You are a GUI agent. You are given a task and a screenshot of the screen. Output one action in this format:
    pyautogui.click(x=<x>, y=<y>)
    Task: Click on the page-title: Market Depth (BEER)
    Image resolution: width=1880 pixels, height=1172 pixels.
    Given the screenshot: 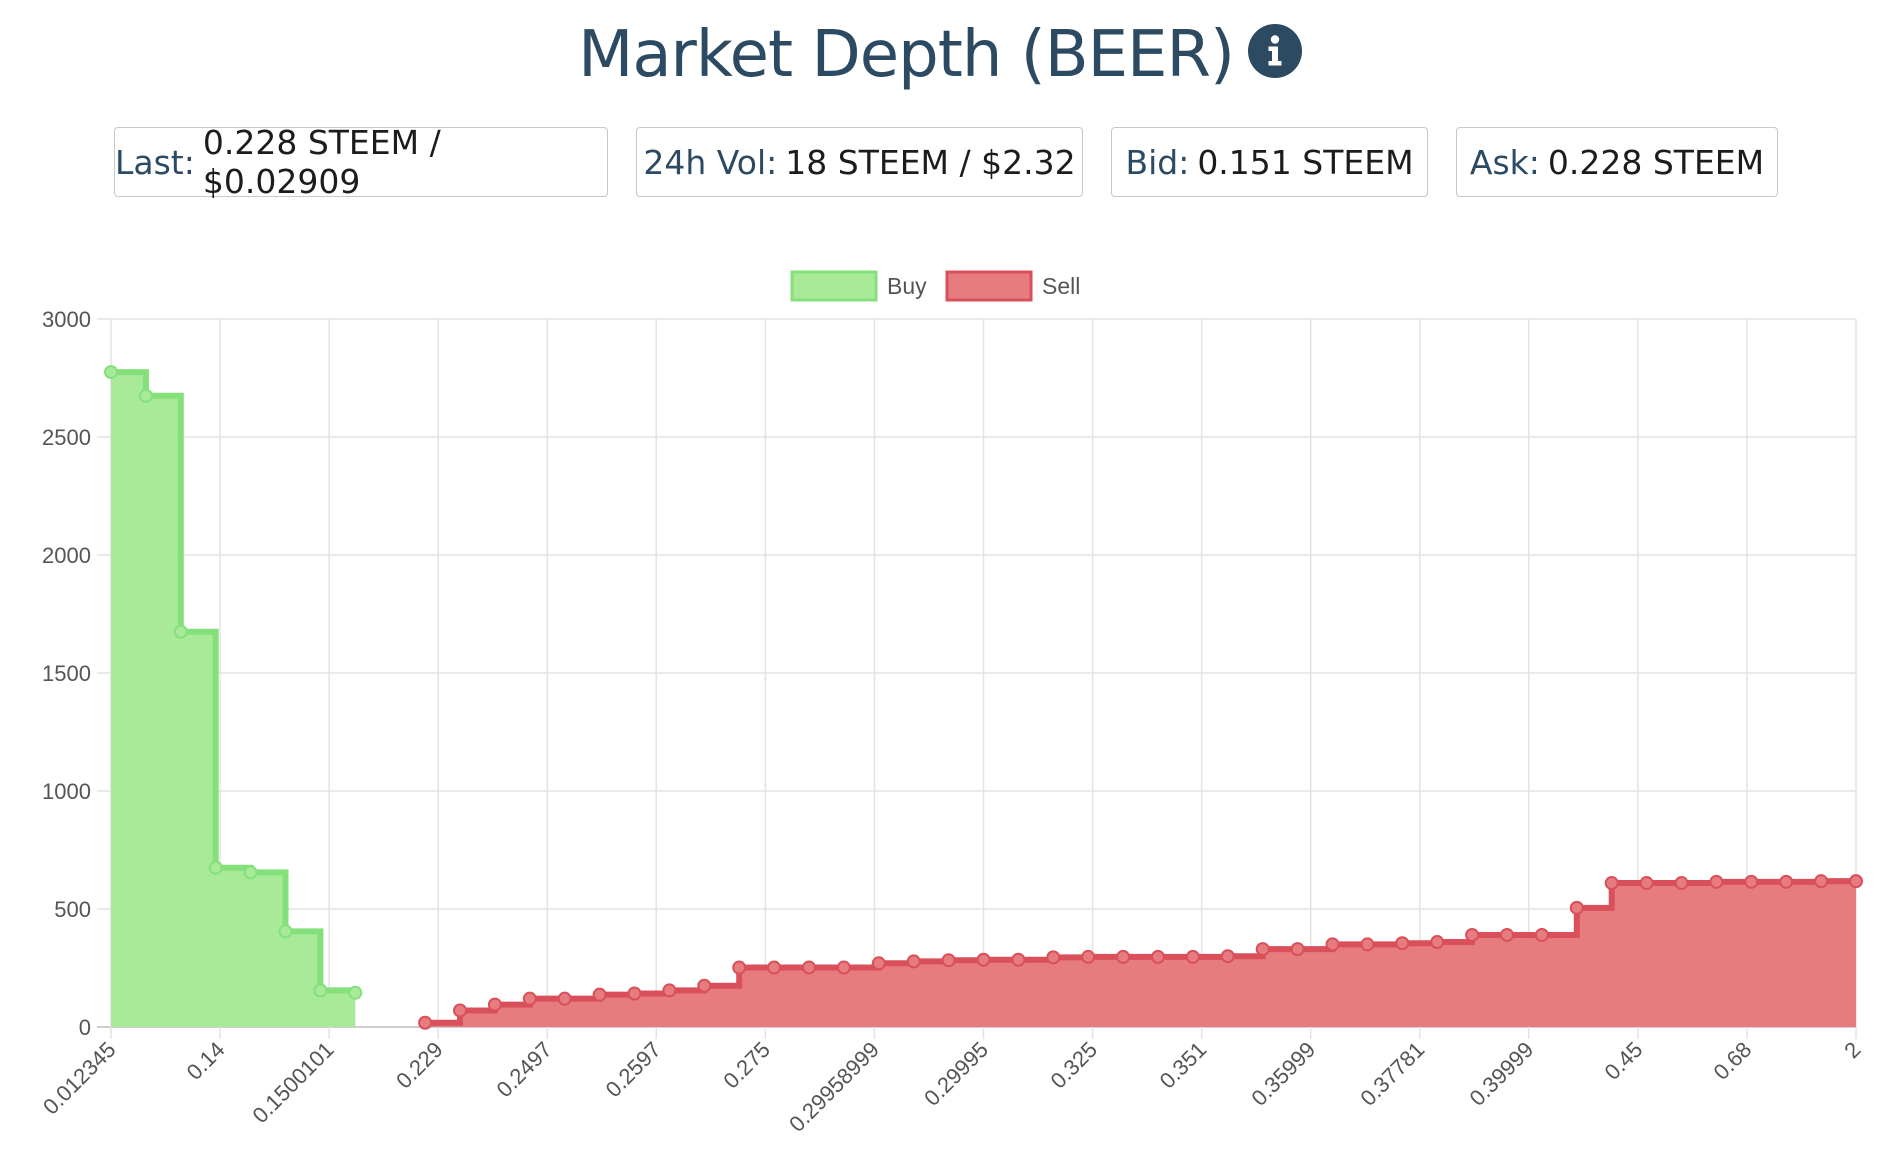 What is the action you would take?
    pyautogui.click(x=906, y=55)
    